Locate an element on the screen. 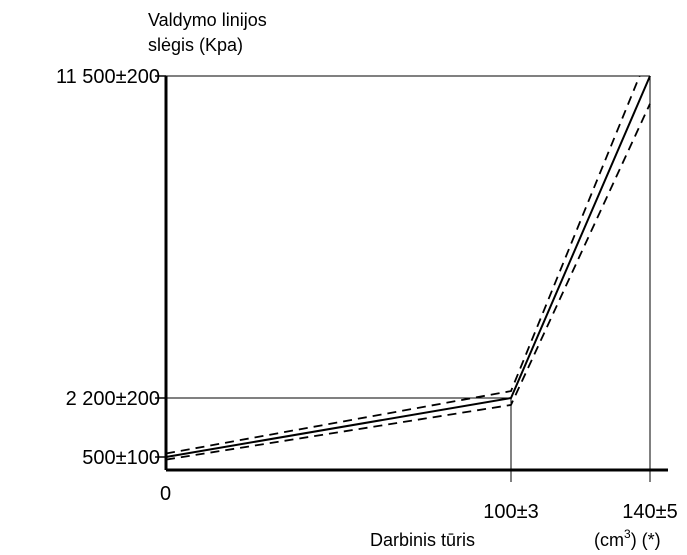 Image resolution: width=687 pixels, height=555 pixels. y-axis-label-line2: slėgis (Kpa) is located at coordinates (195, 45).